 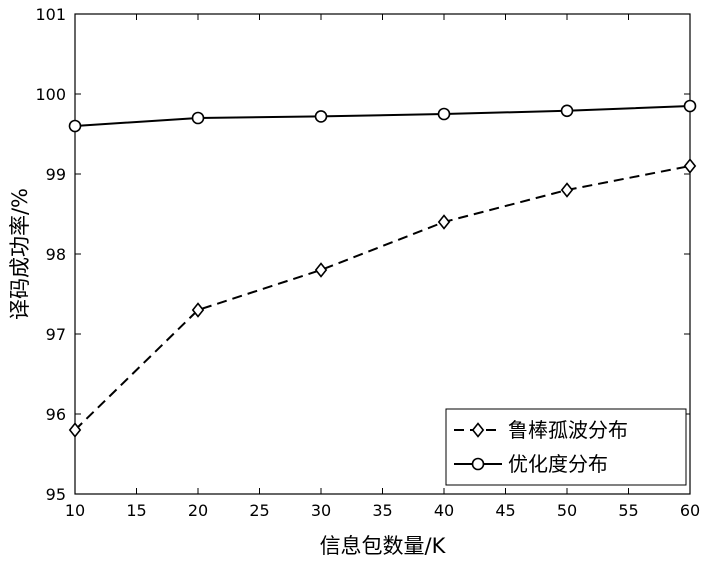 What do you see at coordinates (567, 510) in the screenshot?
I see `x-tick-label: 50` at bounding box center [567, 510].